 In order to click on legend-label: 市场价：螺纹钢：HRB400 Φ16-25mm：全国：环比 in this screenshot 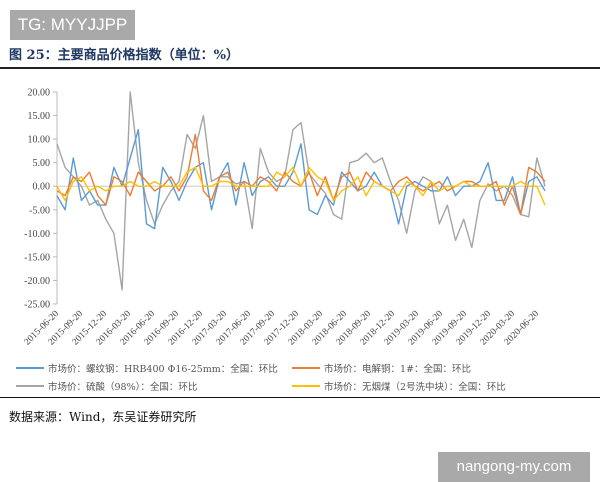, I will do `click(163, 368)`.